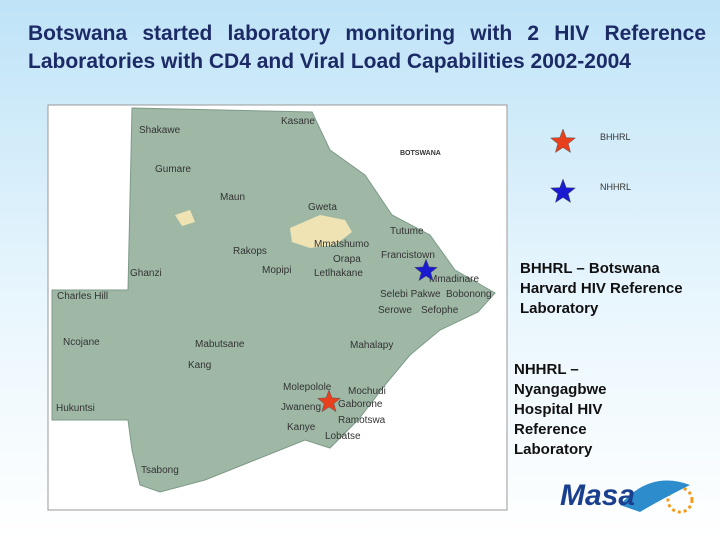 The height and width of the screenshot is (540, 720). Describe the element at coordinates (362, 420) in the screenshot. I see `place-label: Ramotswa` at that location.